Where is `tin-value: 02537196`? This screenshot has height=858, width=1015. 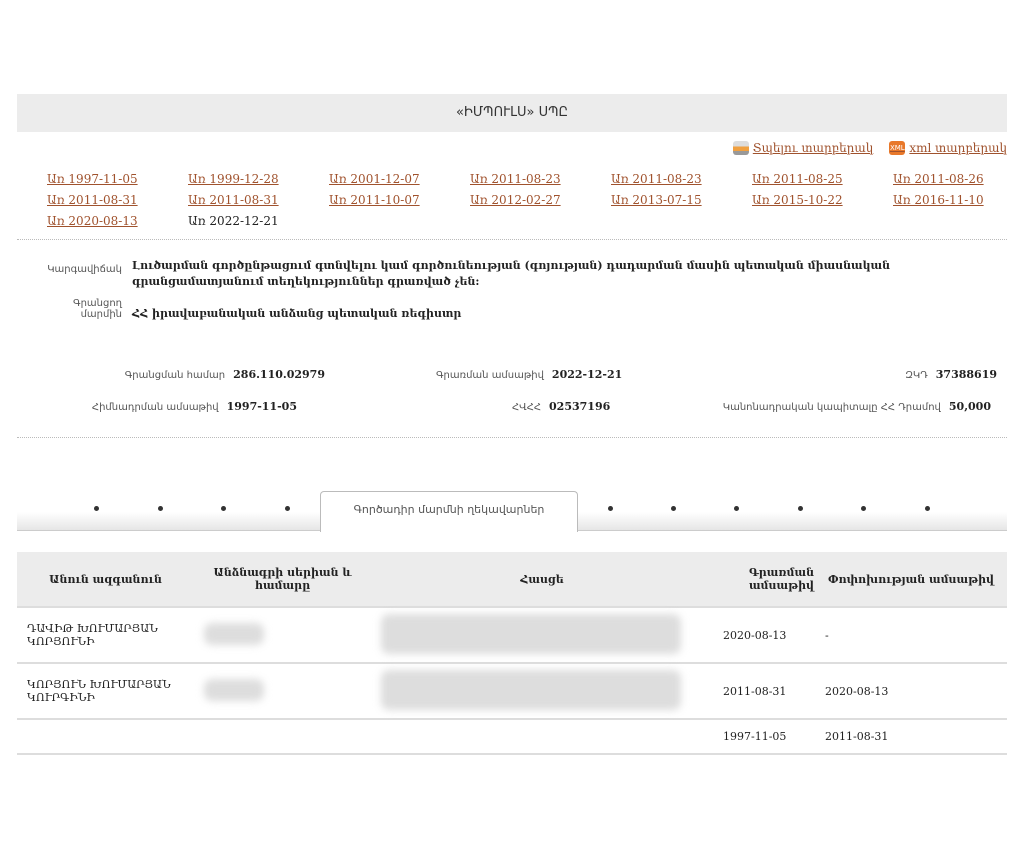
tin-value: 02537196 is located at coordinates (580, 406).